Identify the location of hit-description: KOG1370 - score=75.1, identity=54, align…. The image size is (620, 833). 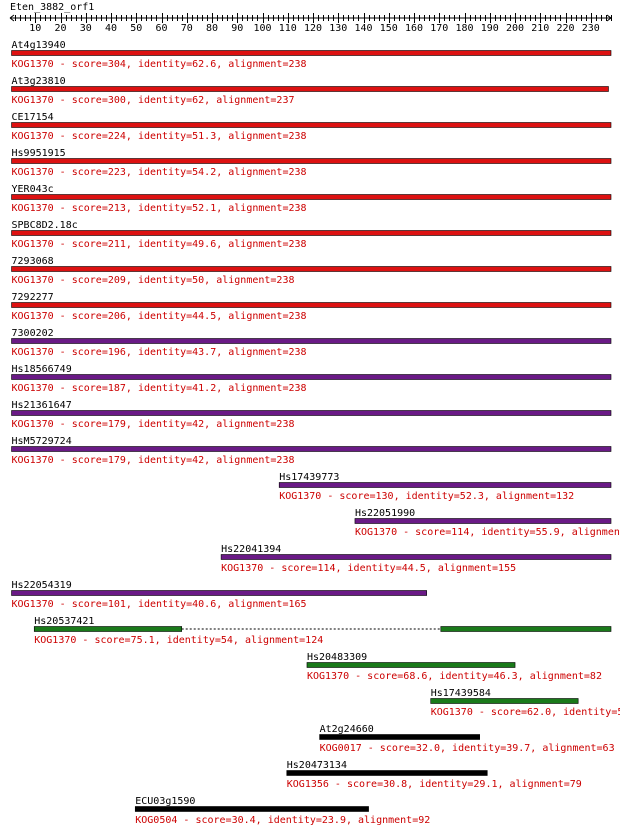
(178, 640).